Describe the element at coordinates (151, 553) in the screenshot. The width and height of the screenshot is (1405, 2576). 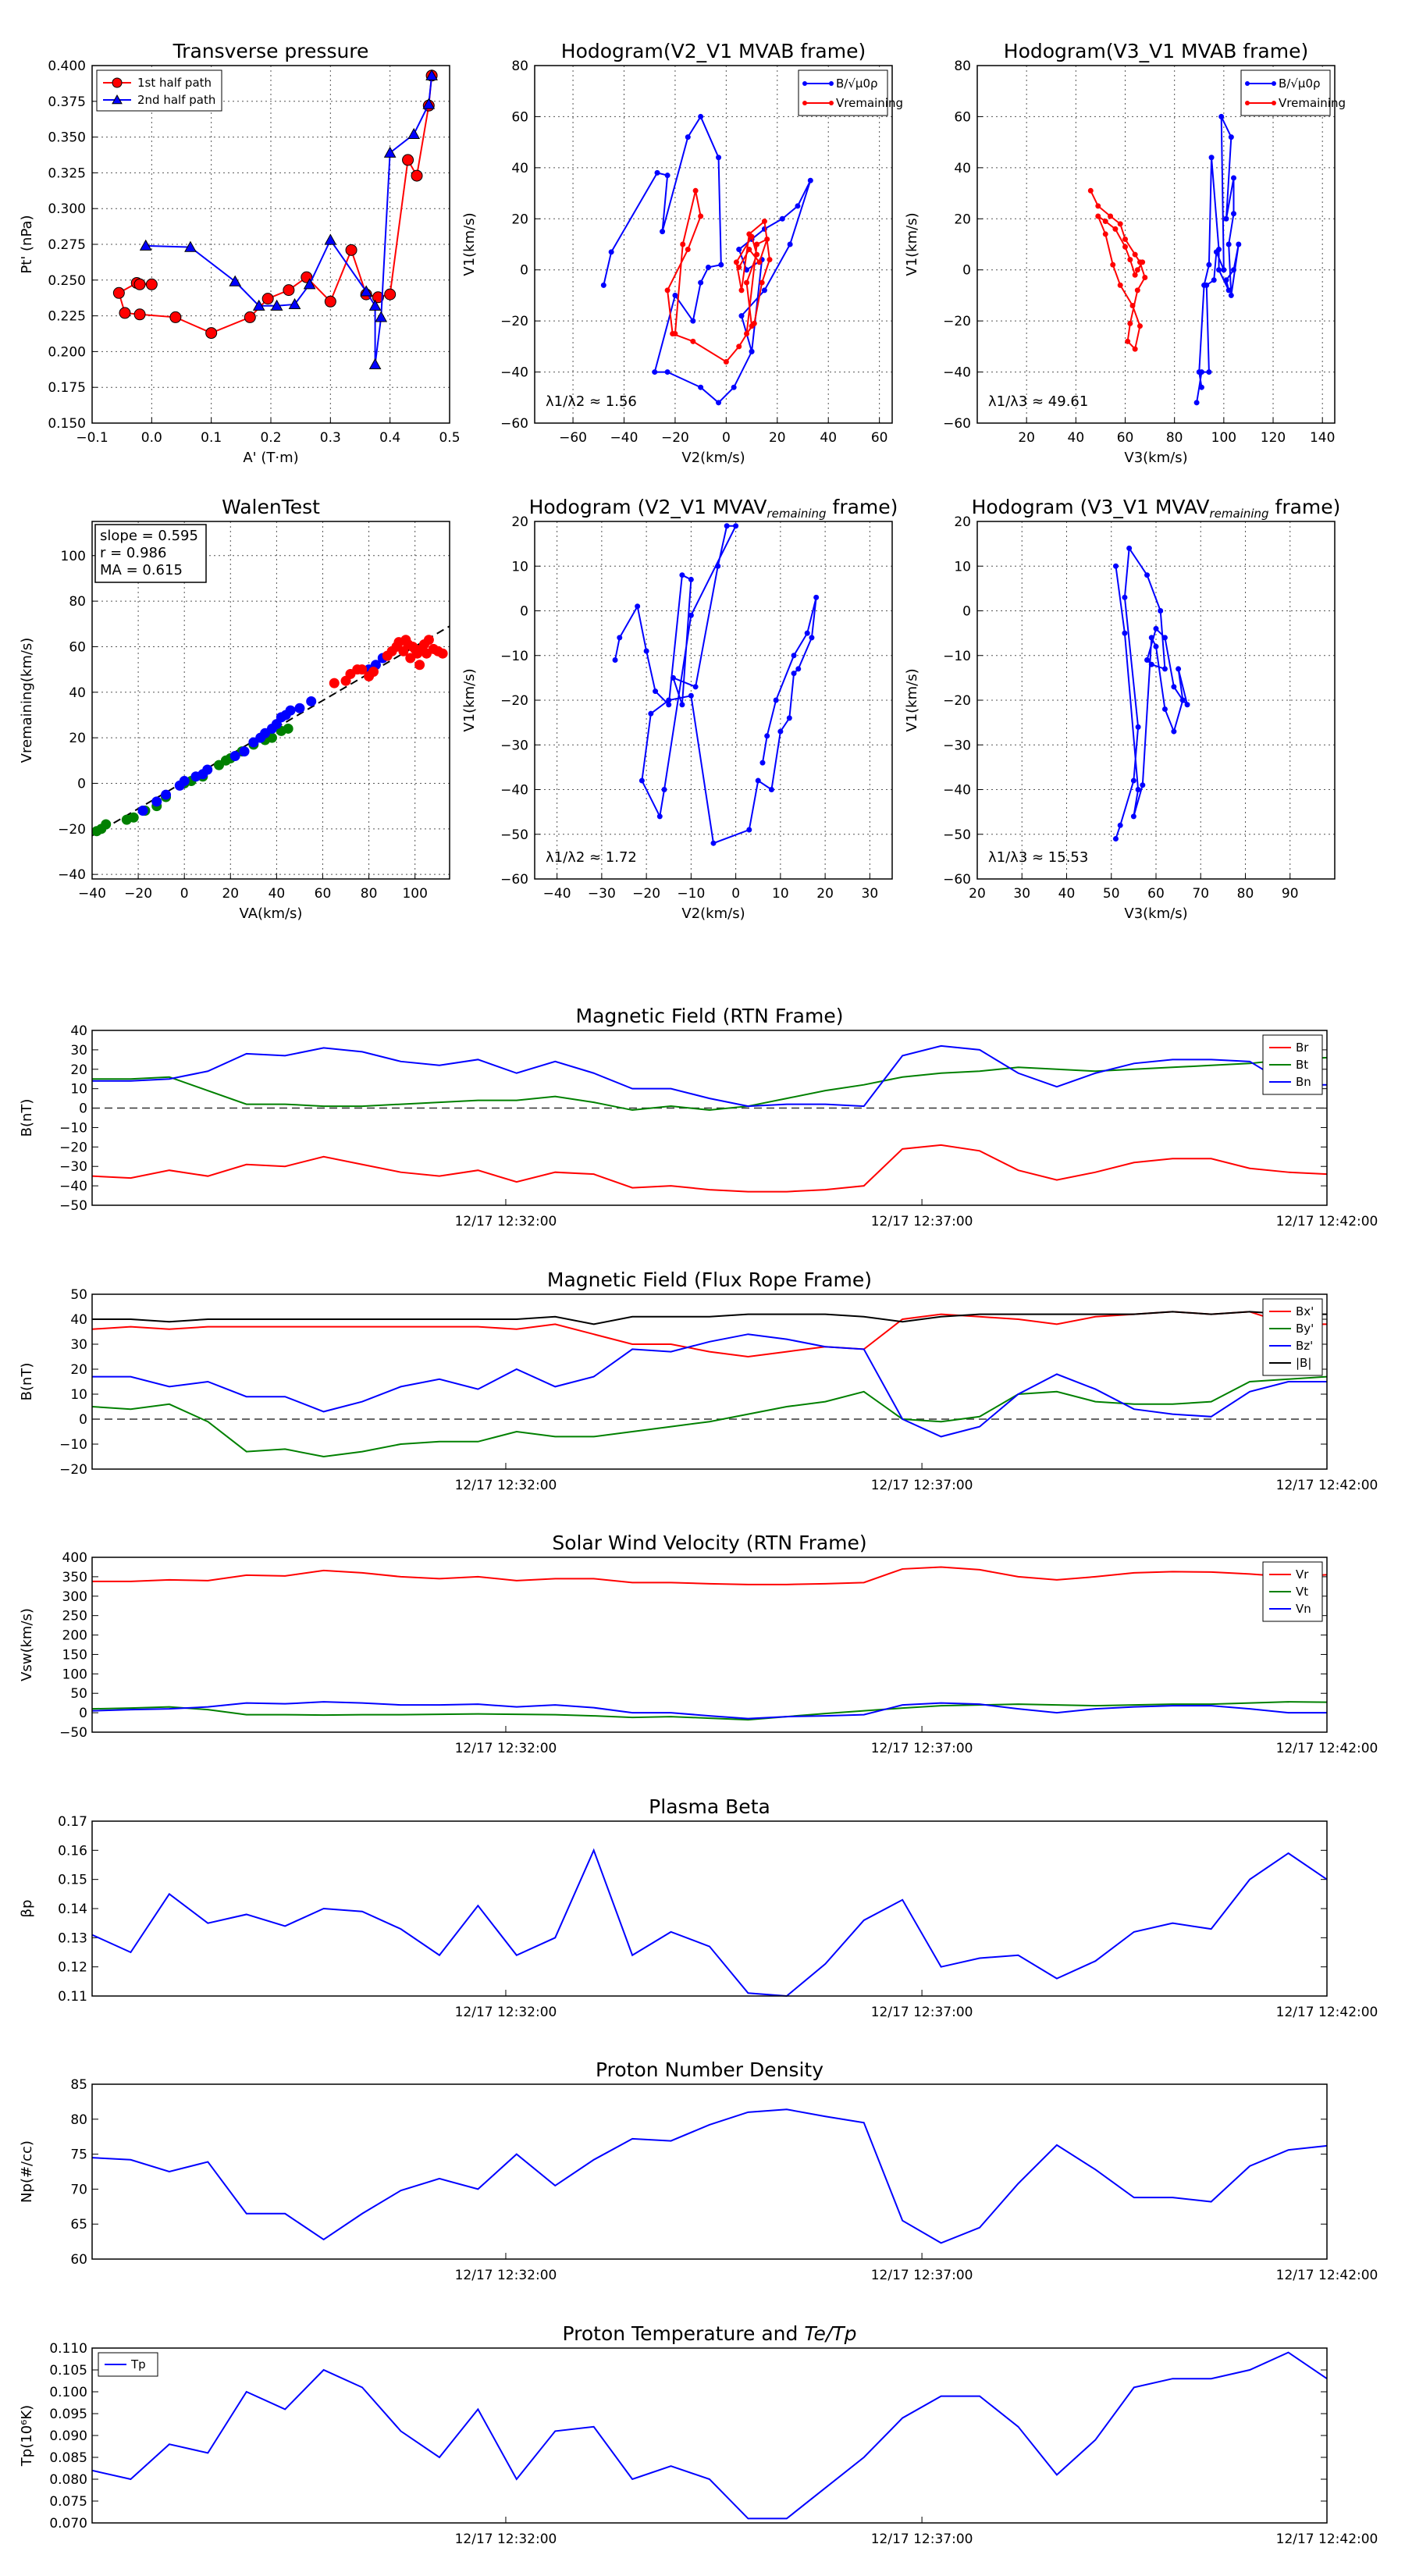
I see `stats-box` at that location.